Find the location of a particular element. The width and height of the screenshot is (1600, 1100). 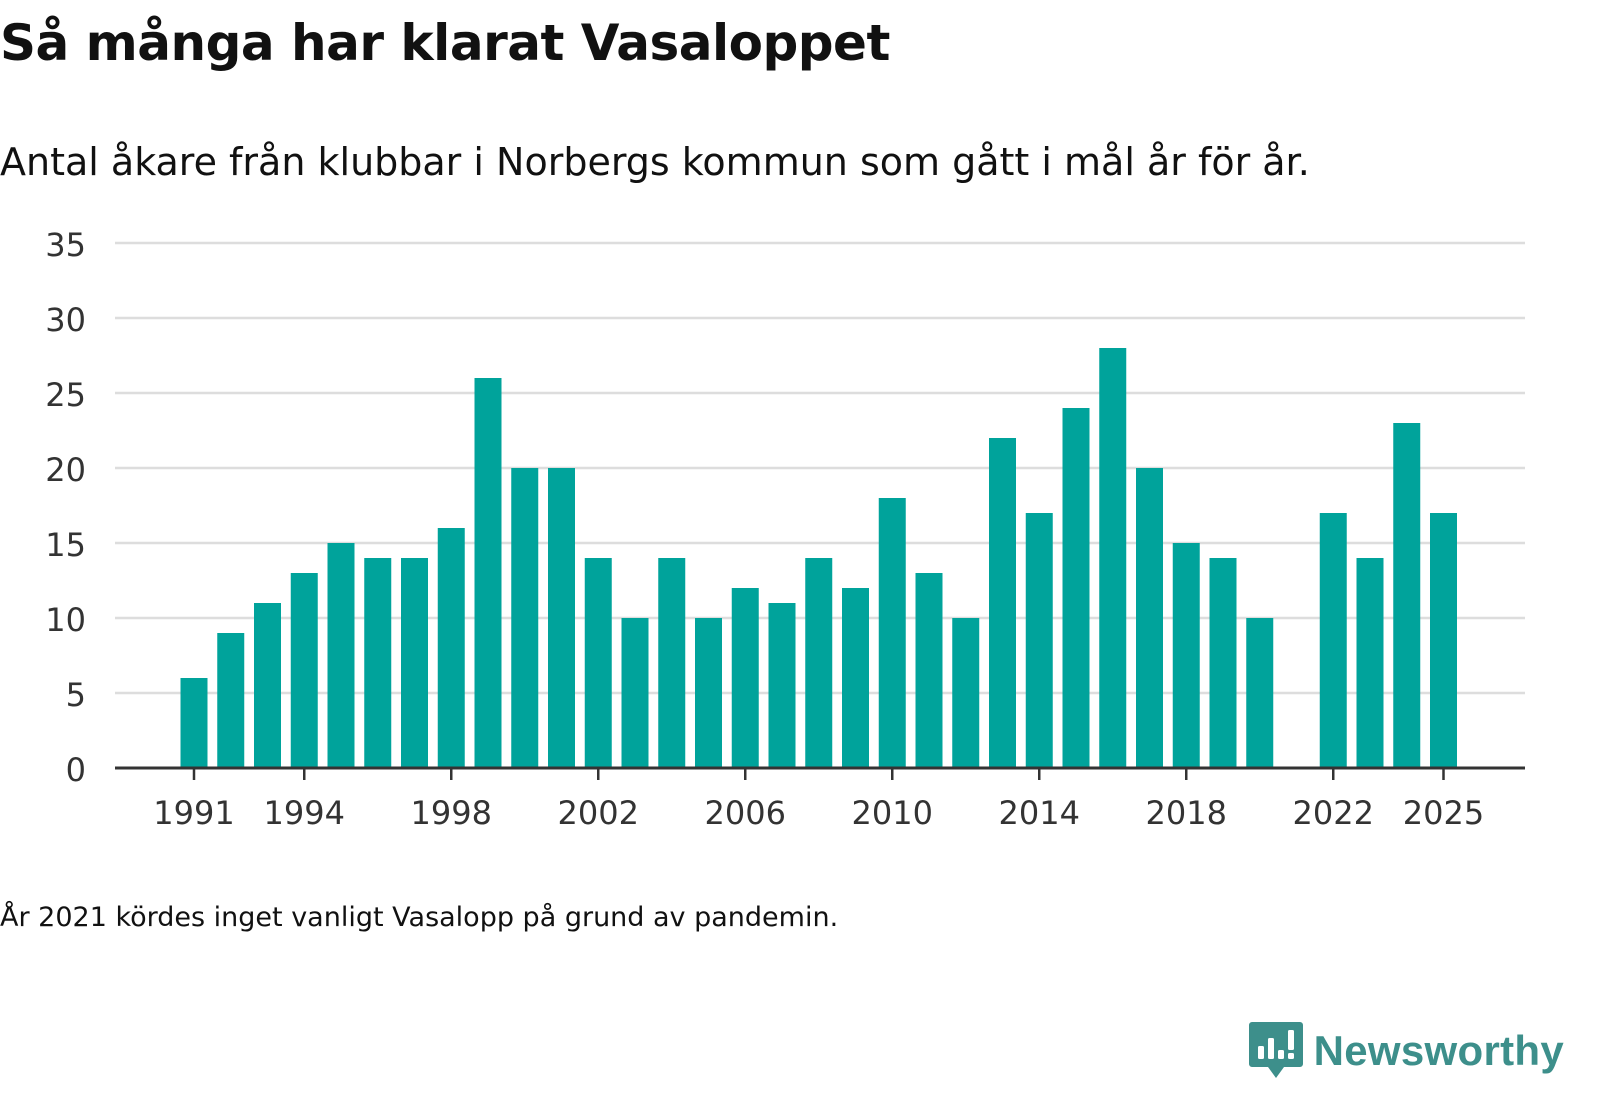

bar-2009 is located at coordinates (855, 678).